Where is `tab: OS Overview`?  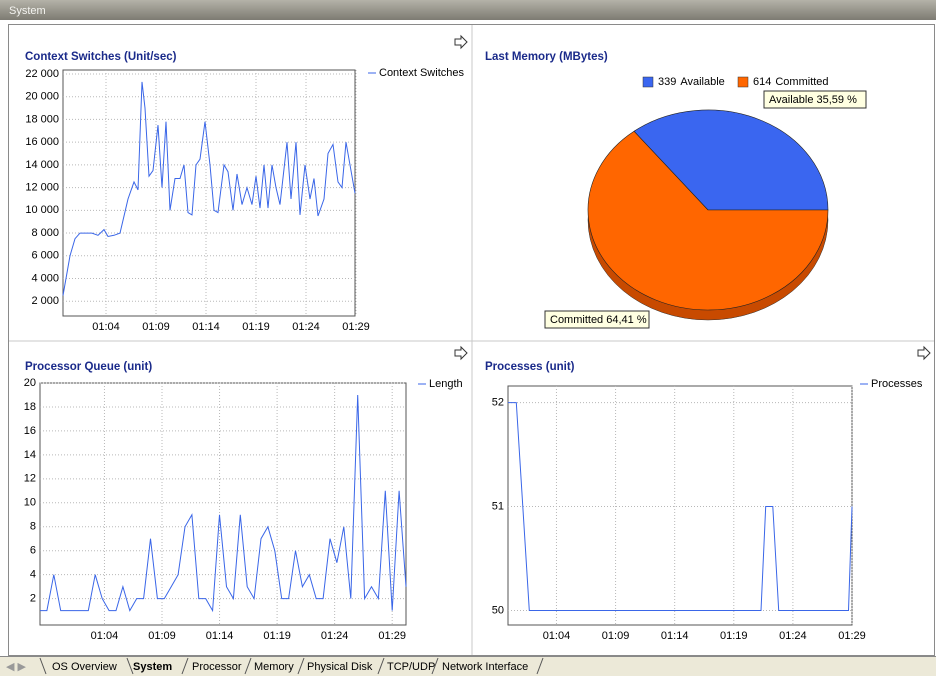 tab: OS Overview is located at coordinates (84, 667).